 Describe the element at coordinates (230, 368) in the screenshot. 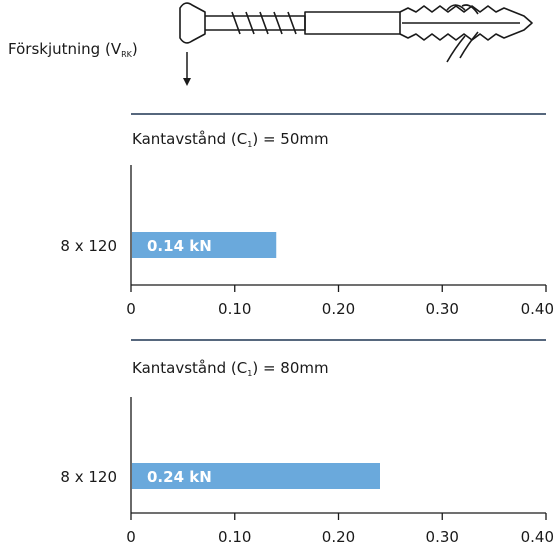

I see `chart-title: Kantavstånd (C1) = 80mm` at that location.